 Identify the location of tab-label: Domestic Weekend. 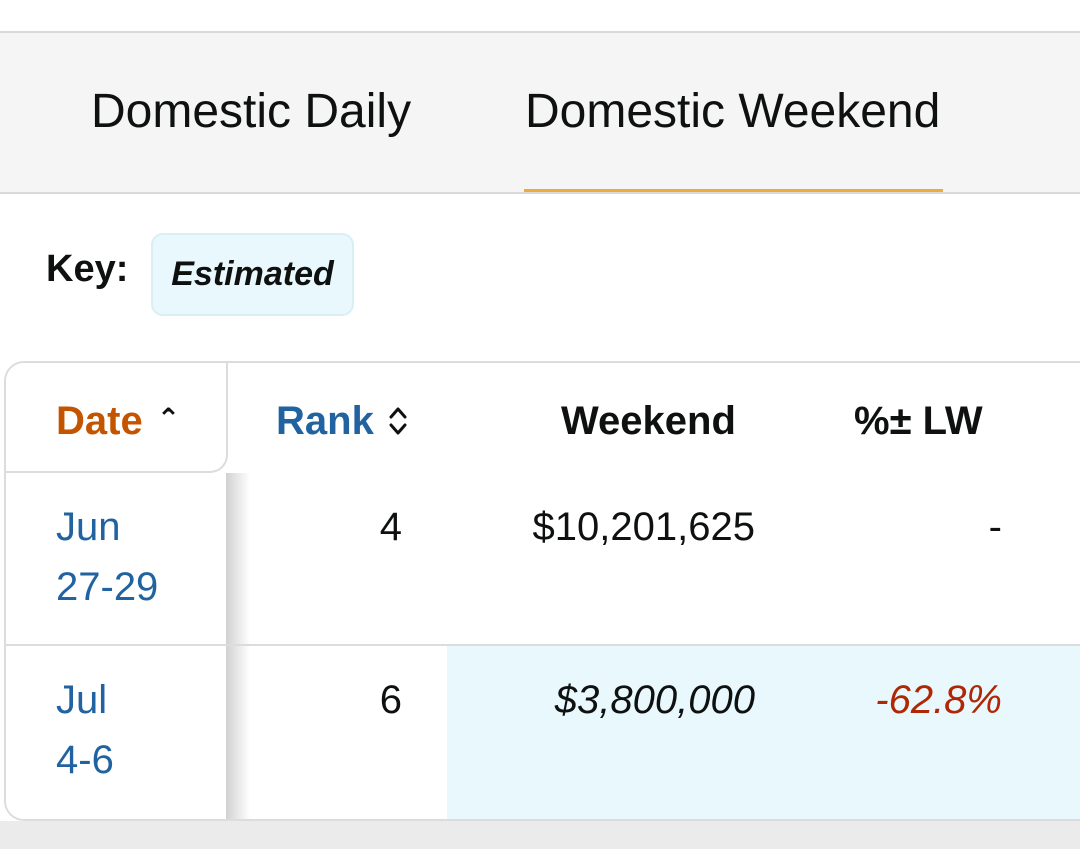
(733, 111).